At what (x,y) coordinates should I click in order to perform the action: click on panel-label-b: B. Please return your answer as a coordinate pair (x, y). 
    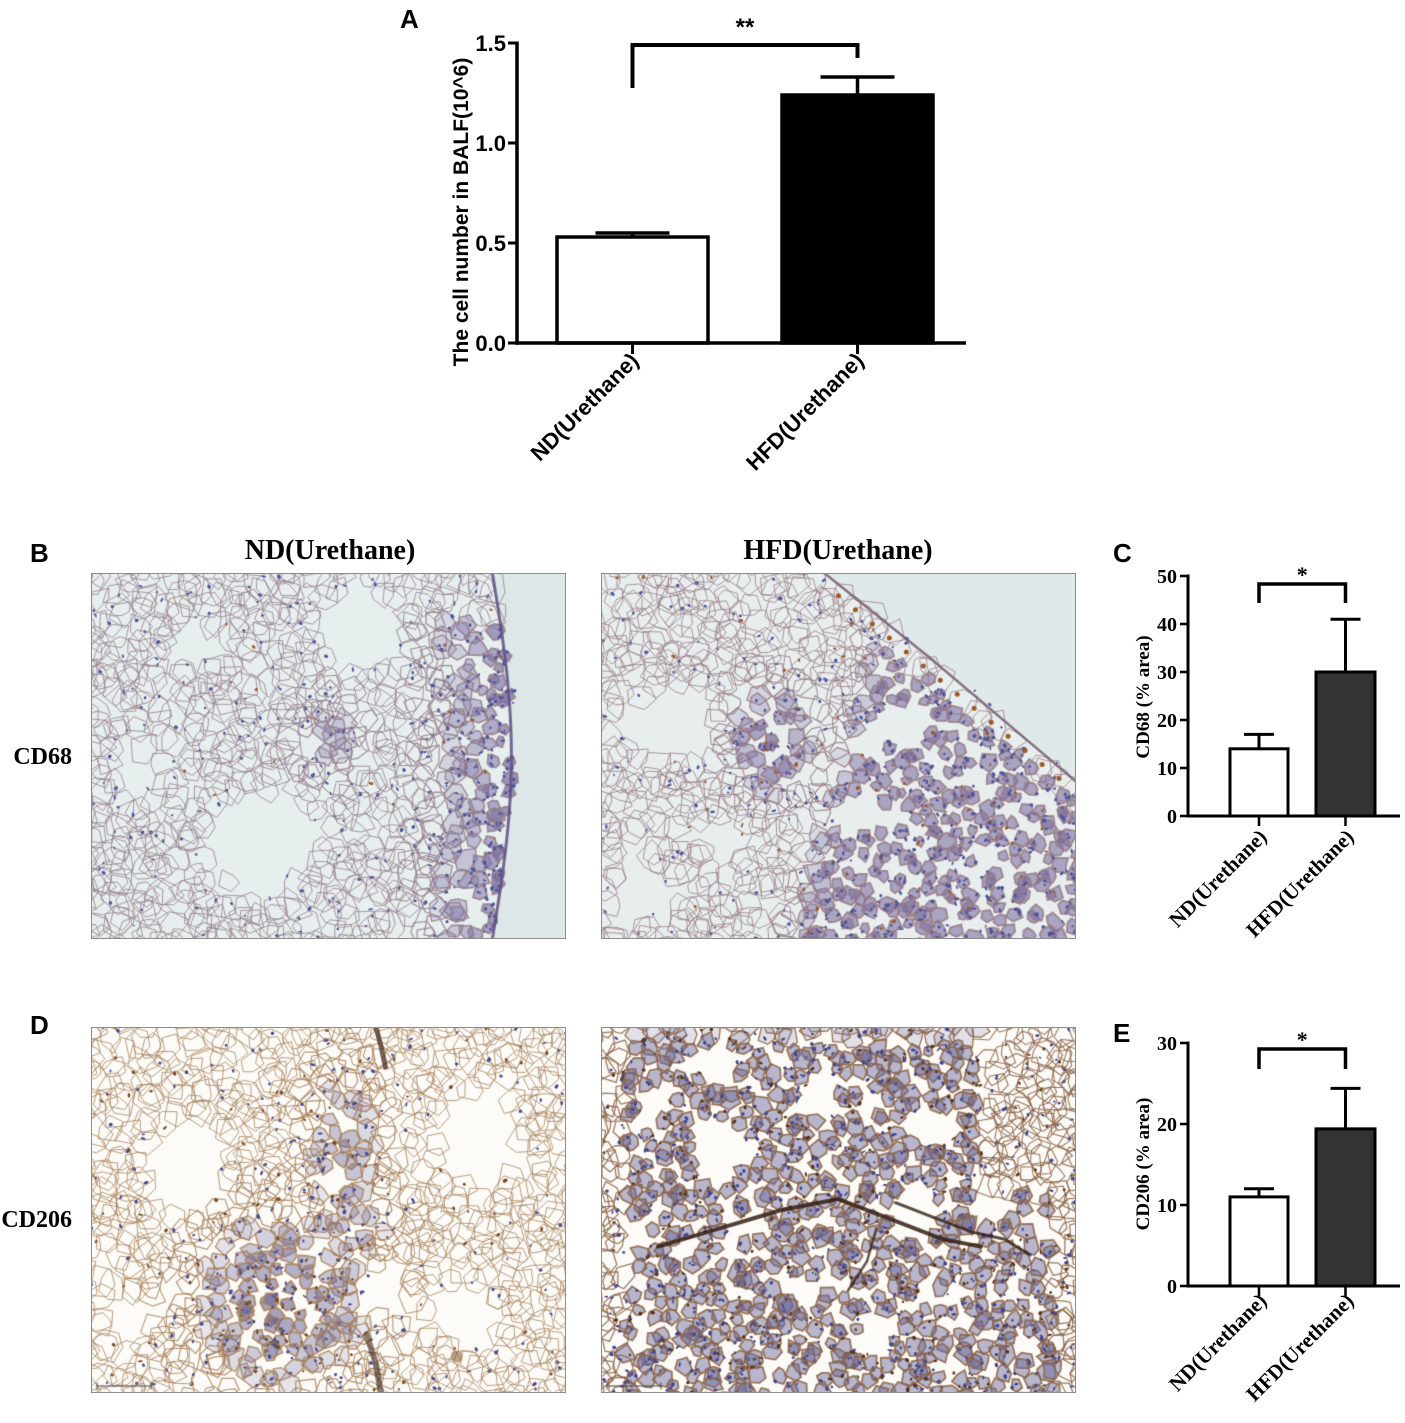
    Looking at the image, I should click on (39, 553).